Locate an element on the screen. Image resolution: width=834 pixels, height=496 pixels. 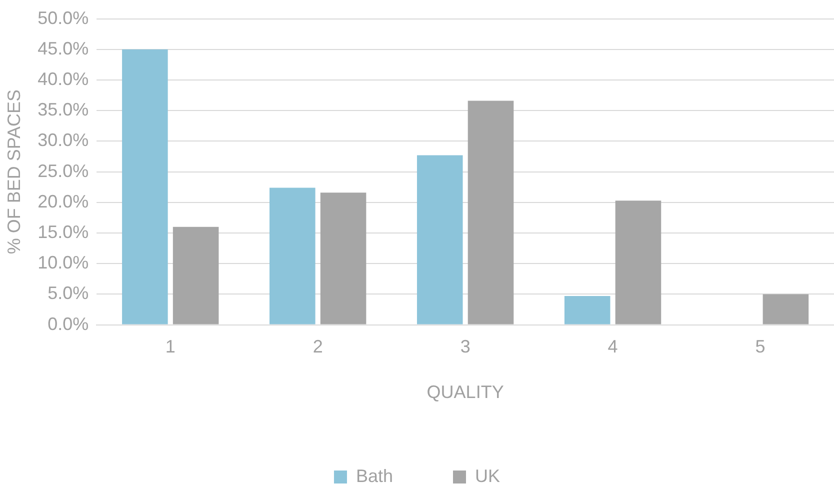
y-tick-label: 35.0% is located at coordinates (63, 110).